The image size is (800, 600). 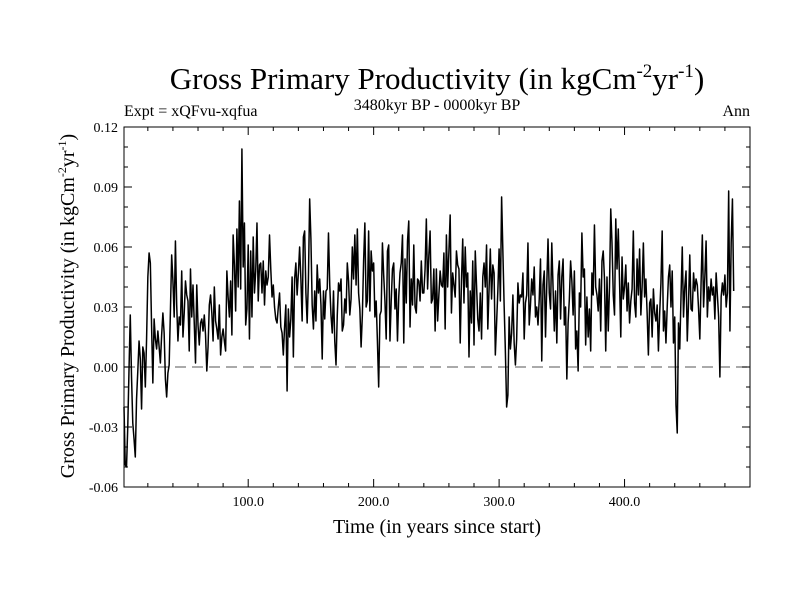 I want to click on x-tick-label: 400.0, so click(x=625, y=502).